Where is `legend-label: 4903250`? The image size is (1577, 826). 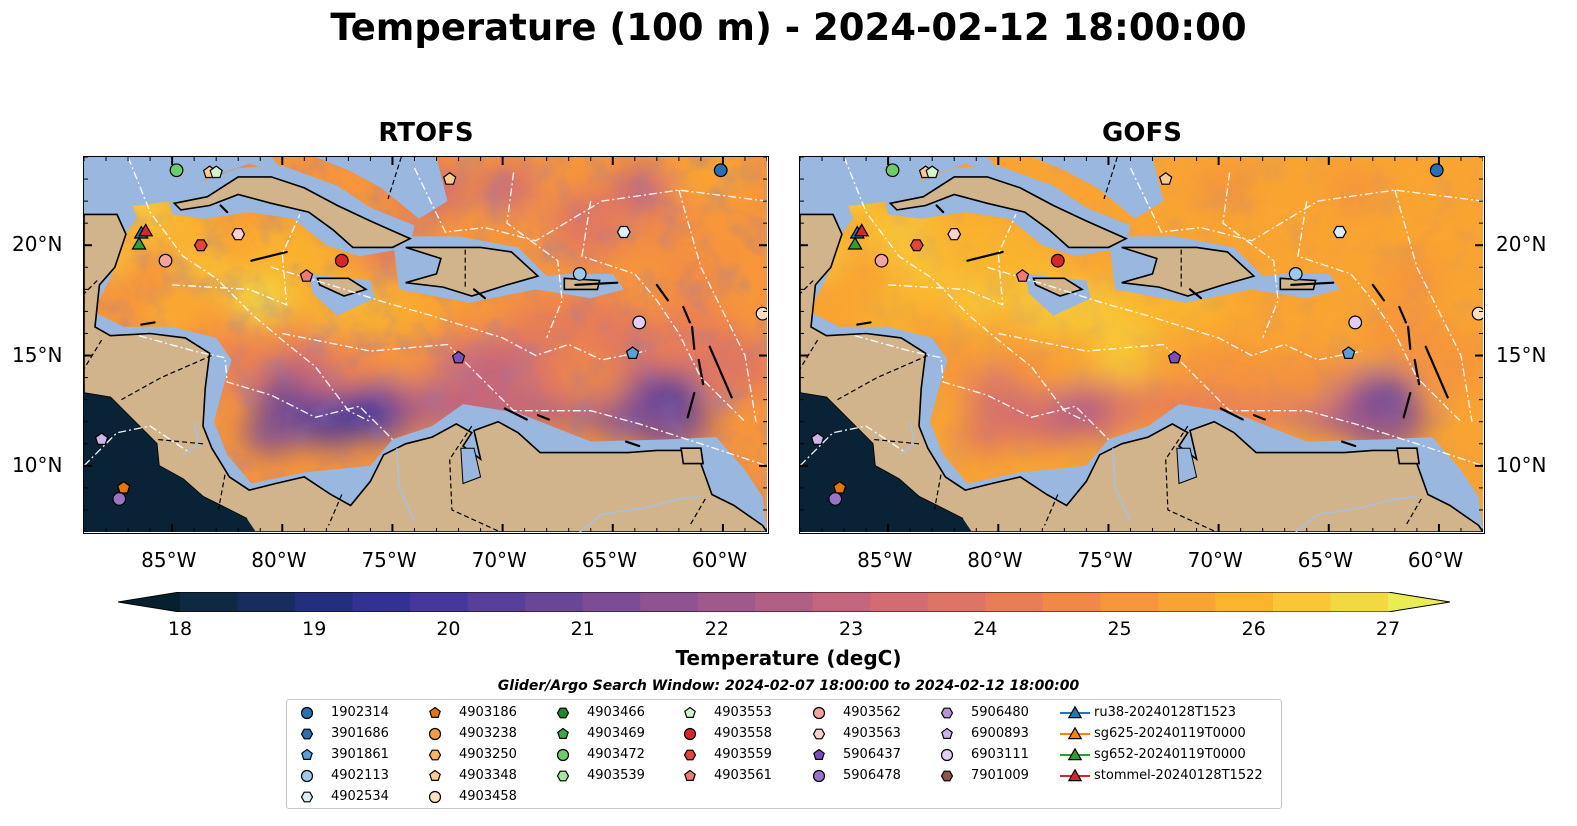 legend-label: 4903250 is located at coordinates (488, 754).